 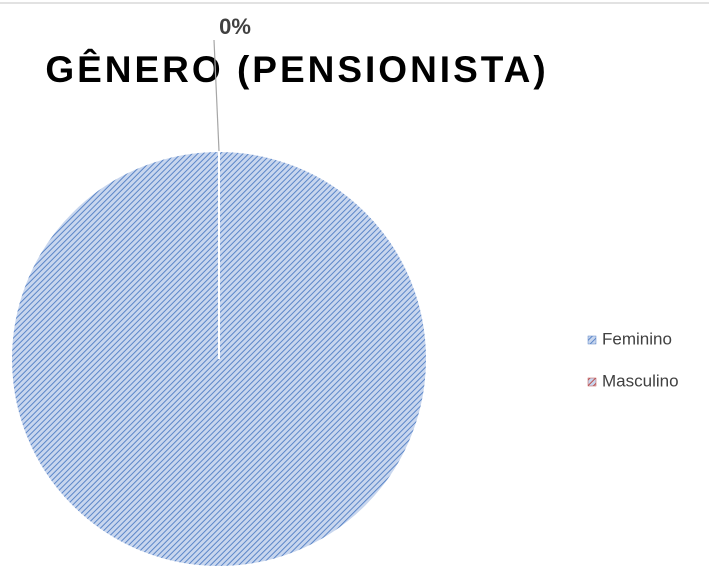 What do you see at coordinates (296, 69) in the screenshot?
I see `chart-title: GÊNERO (PENSIONISTA)` at bounding box center [296, 69].